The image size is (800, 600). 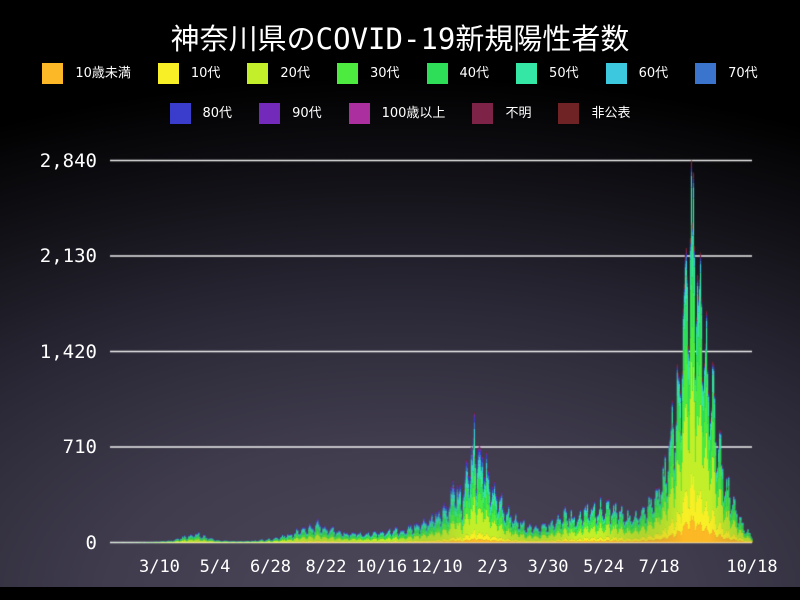 What do you see at coordinates (217, 113) in the screenshot?
I see `legend-label: 80代` at bounding box center [217, 113].